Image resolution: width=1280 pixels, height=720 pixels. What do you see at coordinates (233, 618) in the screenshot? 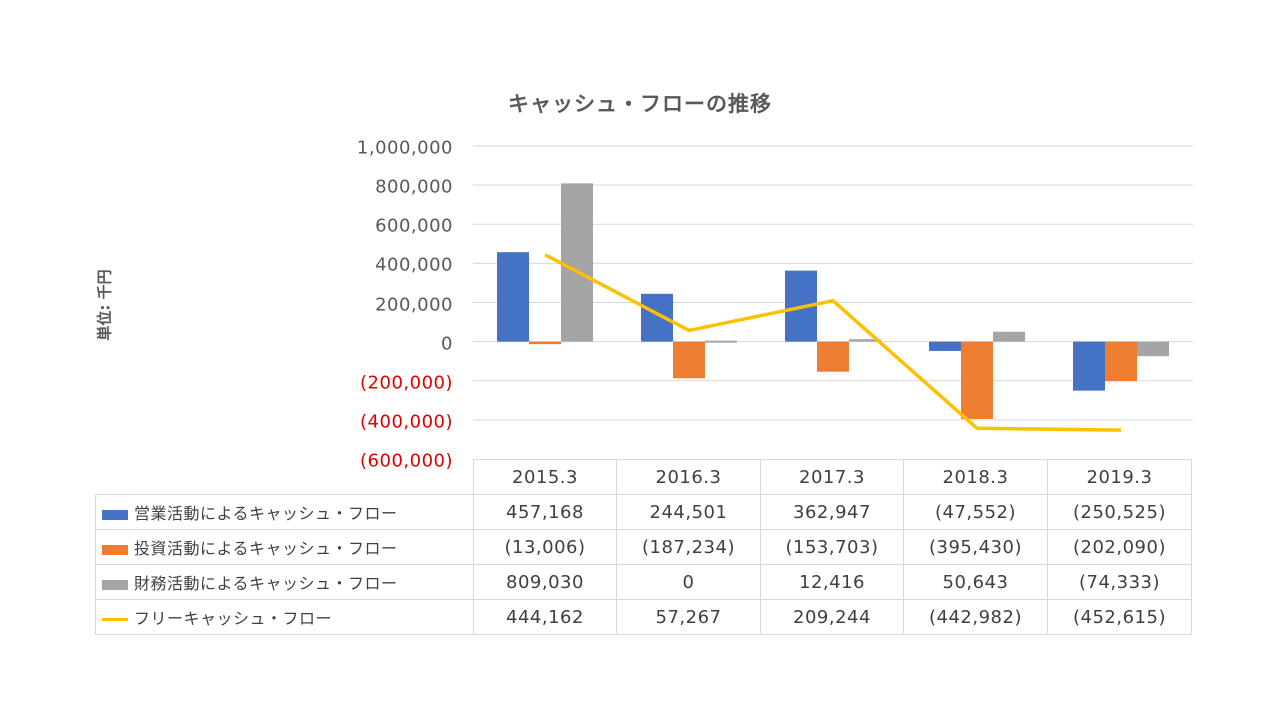
I see `legend-label: フリーキャッシュ・フロー` at bounding box center [233, 618].